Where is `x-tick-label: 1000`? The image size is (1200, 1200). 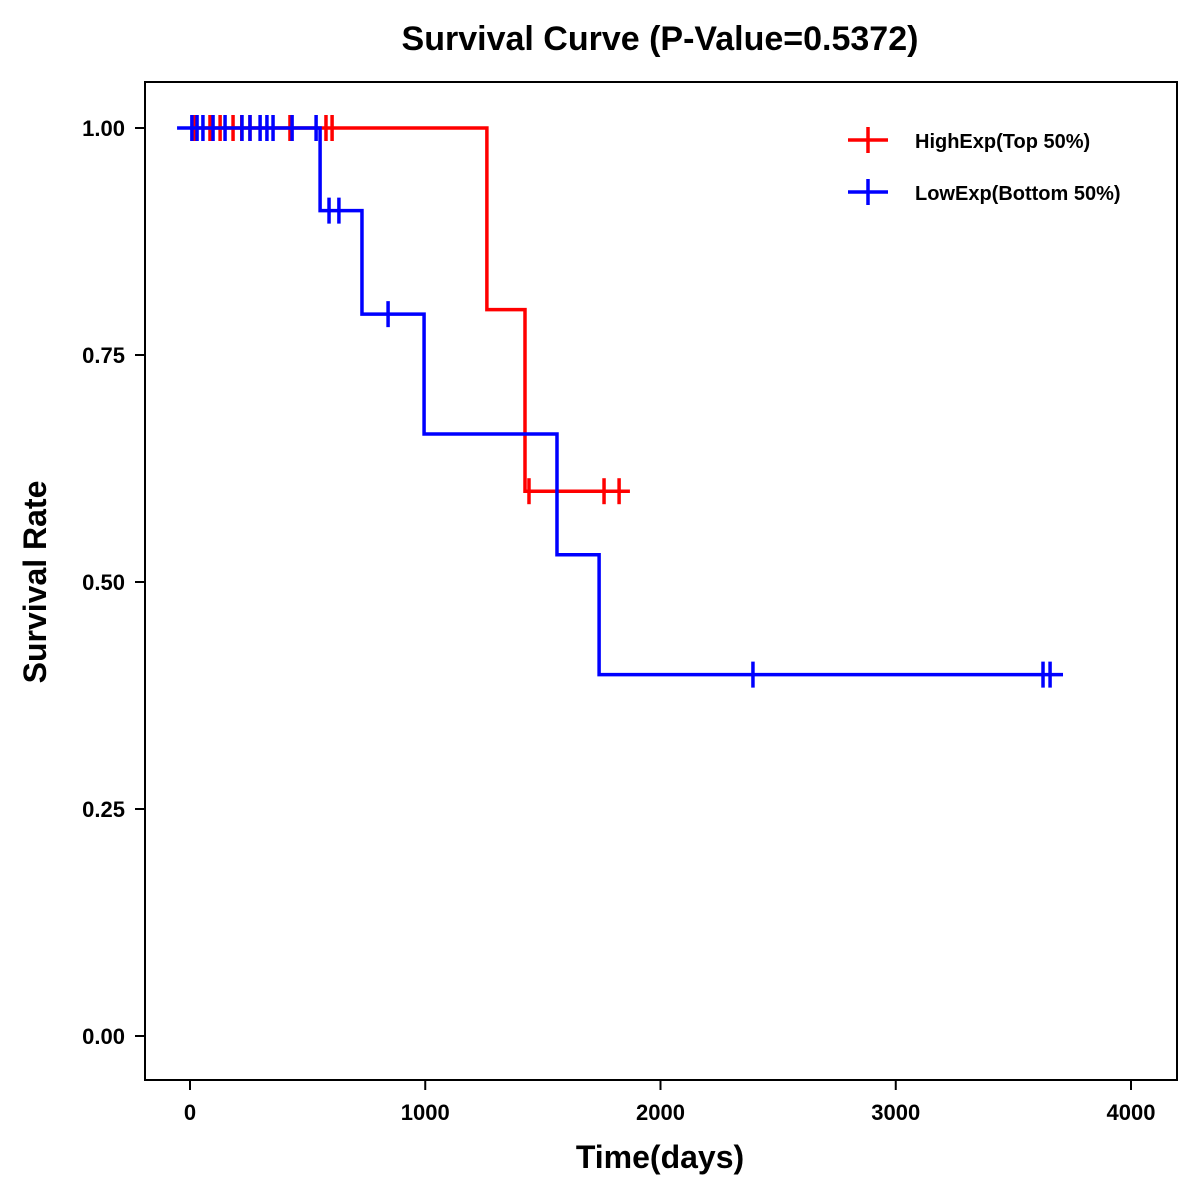
x-tick-label: 1000 is located at coordinates (425, 1112).